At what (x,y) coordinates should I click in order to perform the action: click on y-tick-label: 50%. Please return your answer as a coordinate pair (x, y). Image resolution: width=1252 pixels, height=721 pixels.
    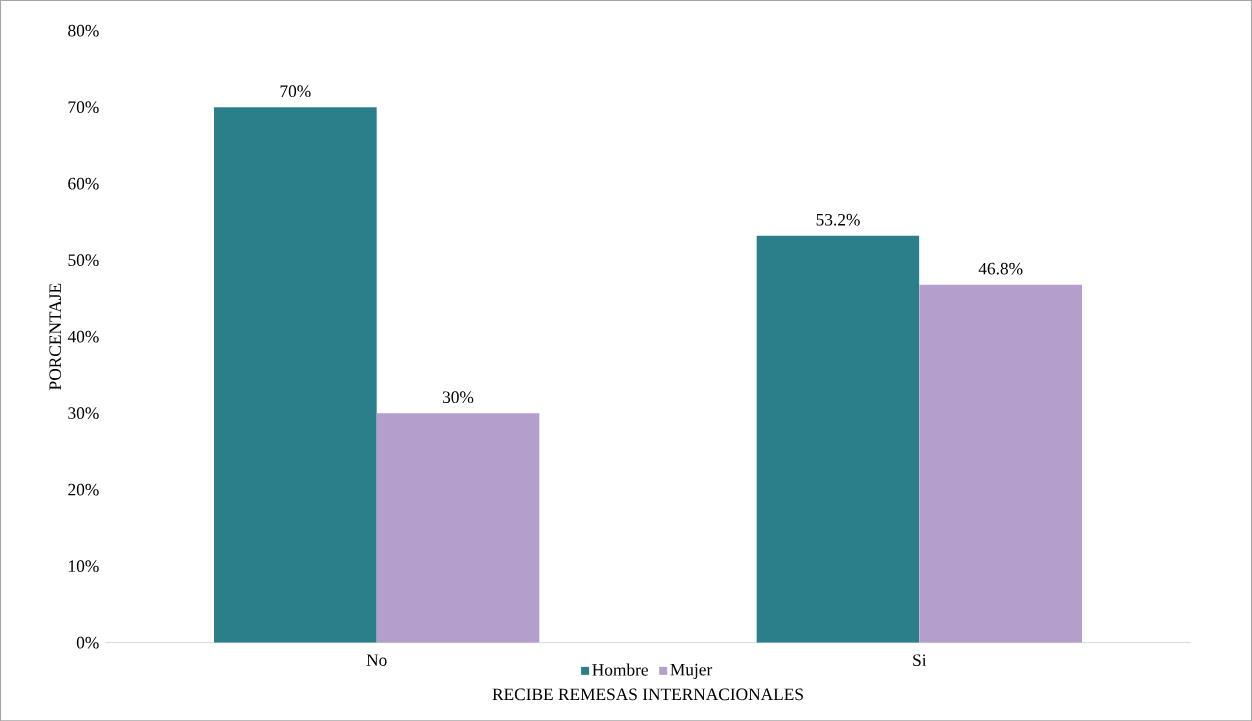
    Looking at the image, I should click on (83, 260).